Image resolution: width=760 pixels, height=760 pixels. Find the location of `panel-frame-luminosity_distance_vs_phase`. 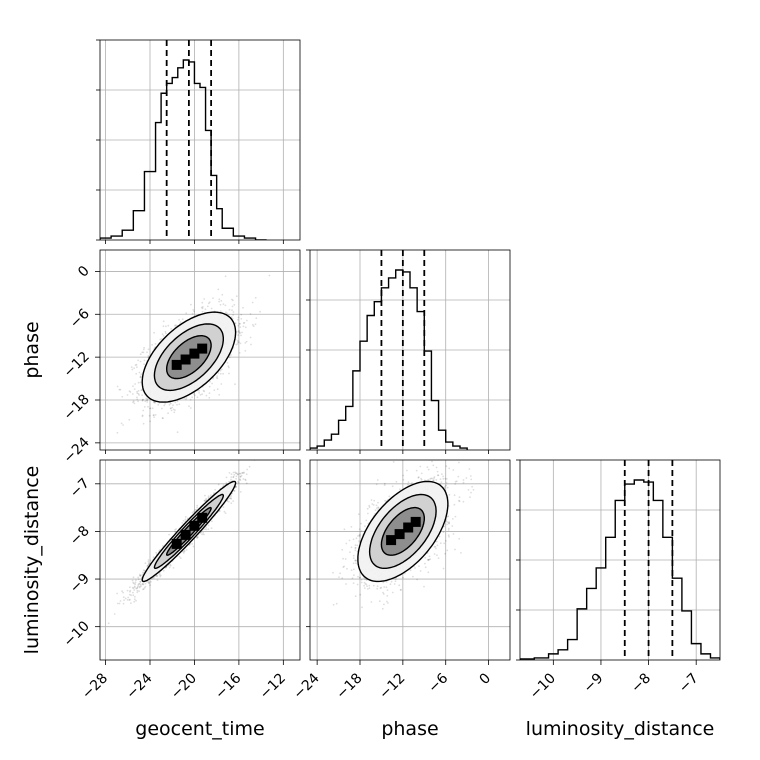

panel-frame-luminosity_distance_vs_phase is located at coordinates (410, 560).